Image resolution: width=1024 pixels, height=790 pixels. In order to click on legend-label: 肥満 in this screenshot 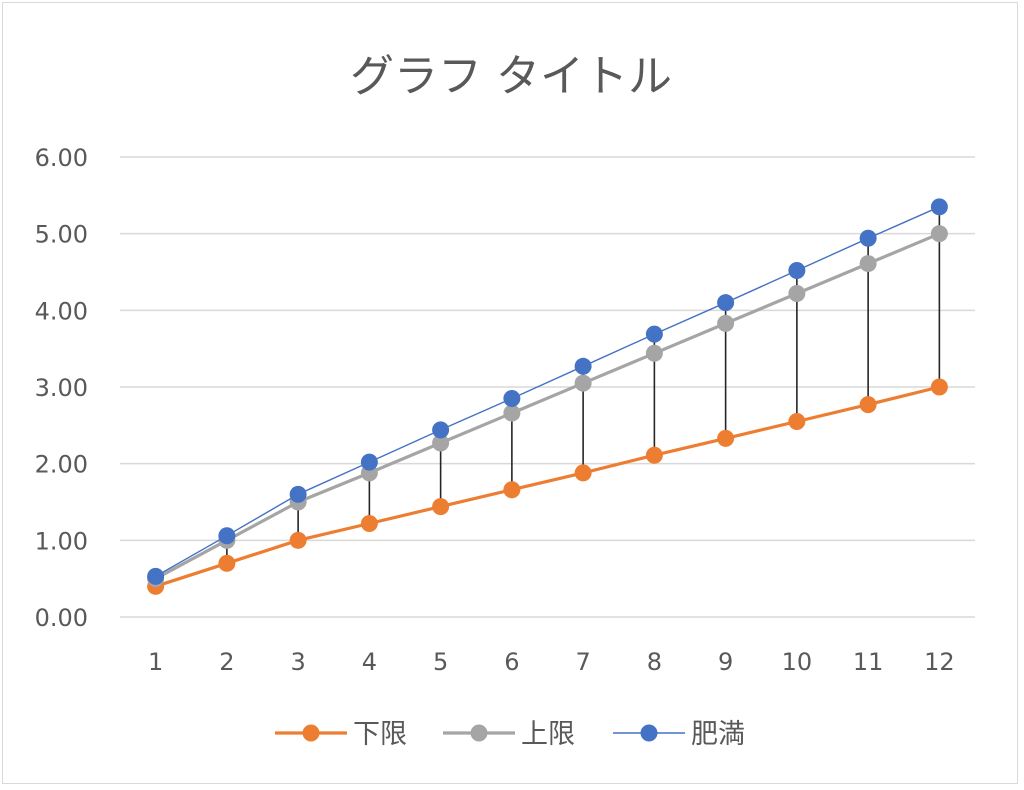, I will do `click(718, 734)`.